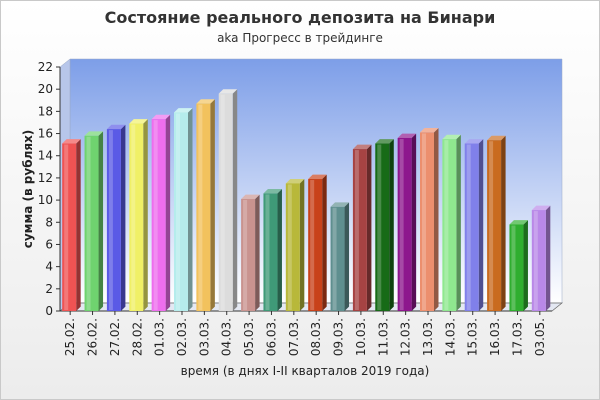 This screenshot has height=400, width=600. What do you see at coordinates (137, 337) in the screenshot?
I see `x-tick-label: 28.02.` at bounding box center [137, 337].